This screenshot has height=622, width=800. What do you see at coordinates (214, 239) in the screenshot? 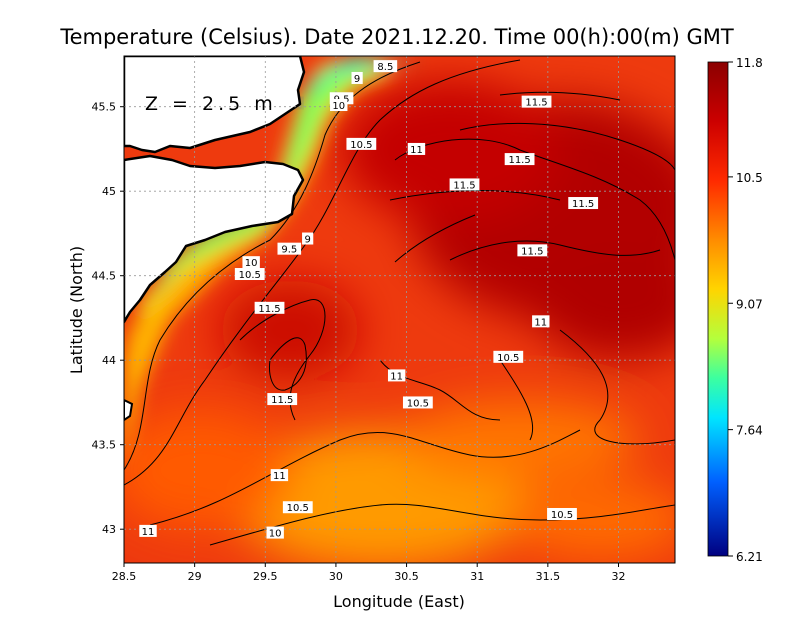
I see `land-crimea-coast` at bounding box center [214, 239].